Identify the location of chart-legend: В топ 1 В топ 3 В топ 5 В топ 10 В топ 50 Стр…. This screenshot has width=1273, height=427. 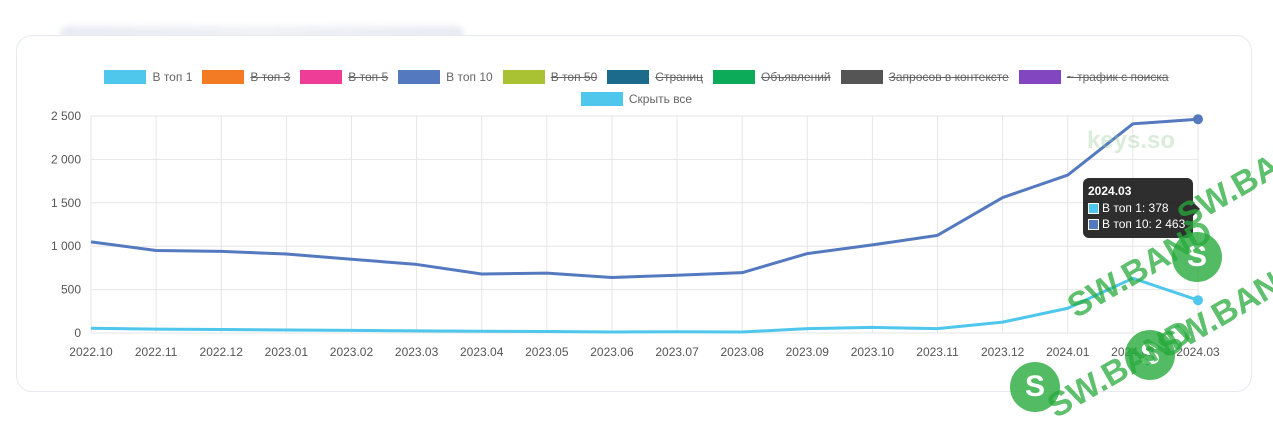
(636, 88).